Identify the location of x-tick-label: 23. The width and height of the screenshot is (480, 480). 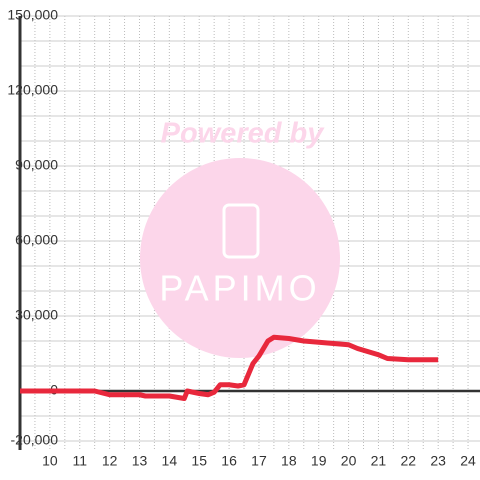
(438, 461).